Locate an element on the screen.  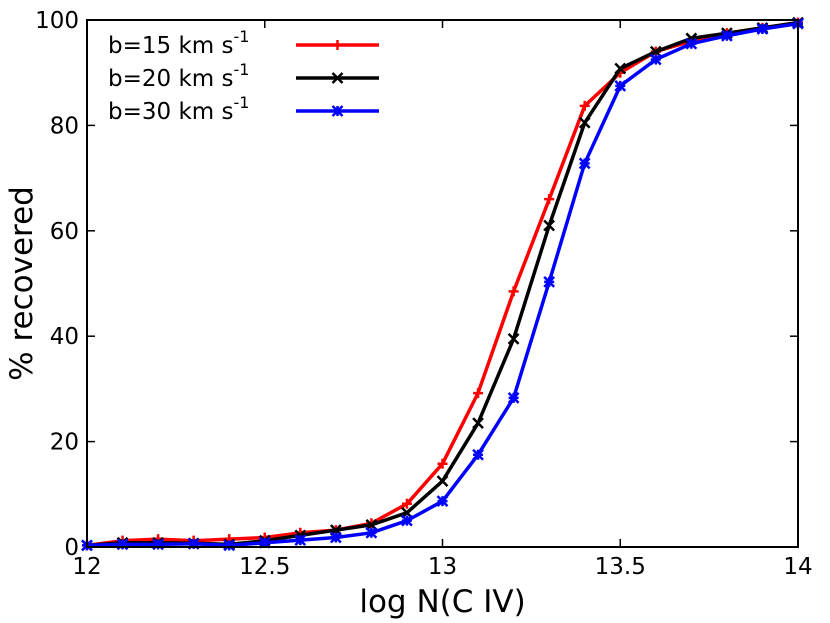
x-tick-label: 12 is located at coordinates (86, 567).